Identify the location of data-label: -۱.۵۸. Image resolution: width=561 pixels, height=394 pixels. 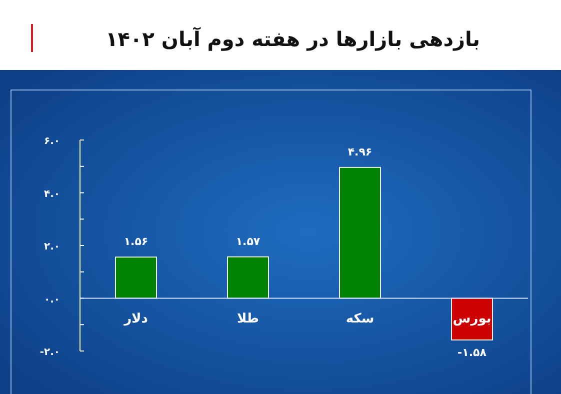
(472, 352).